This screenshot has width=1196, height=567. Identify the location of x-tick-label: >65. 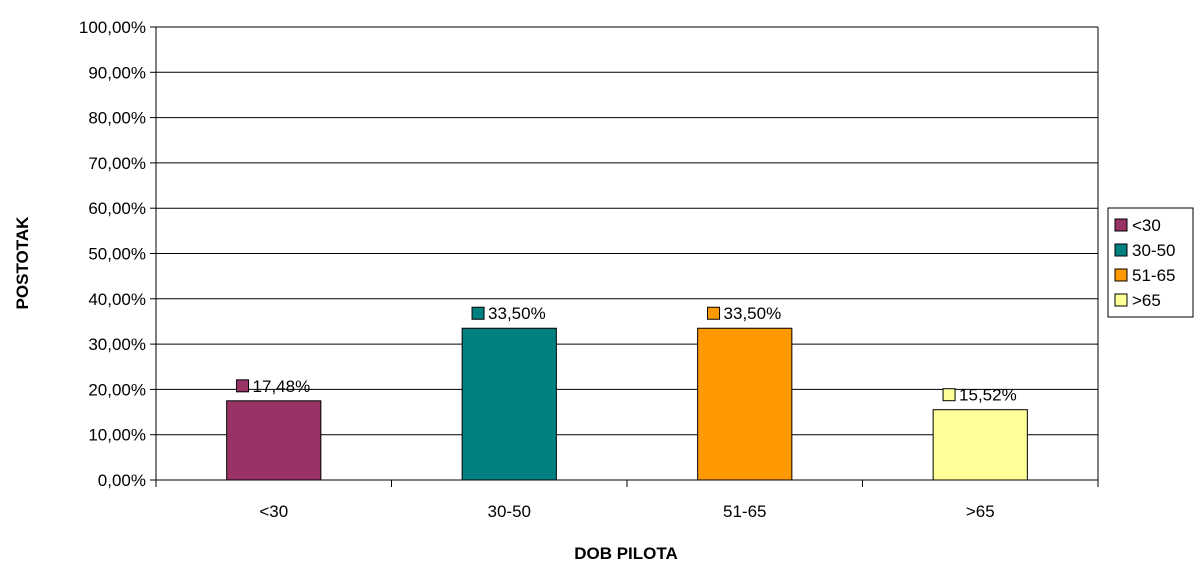
(980, 511).